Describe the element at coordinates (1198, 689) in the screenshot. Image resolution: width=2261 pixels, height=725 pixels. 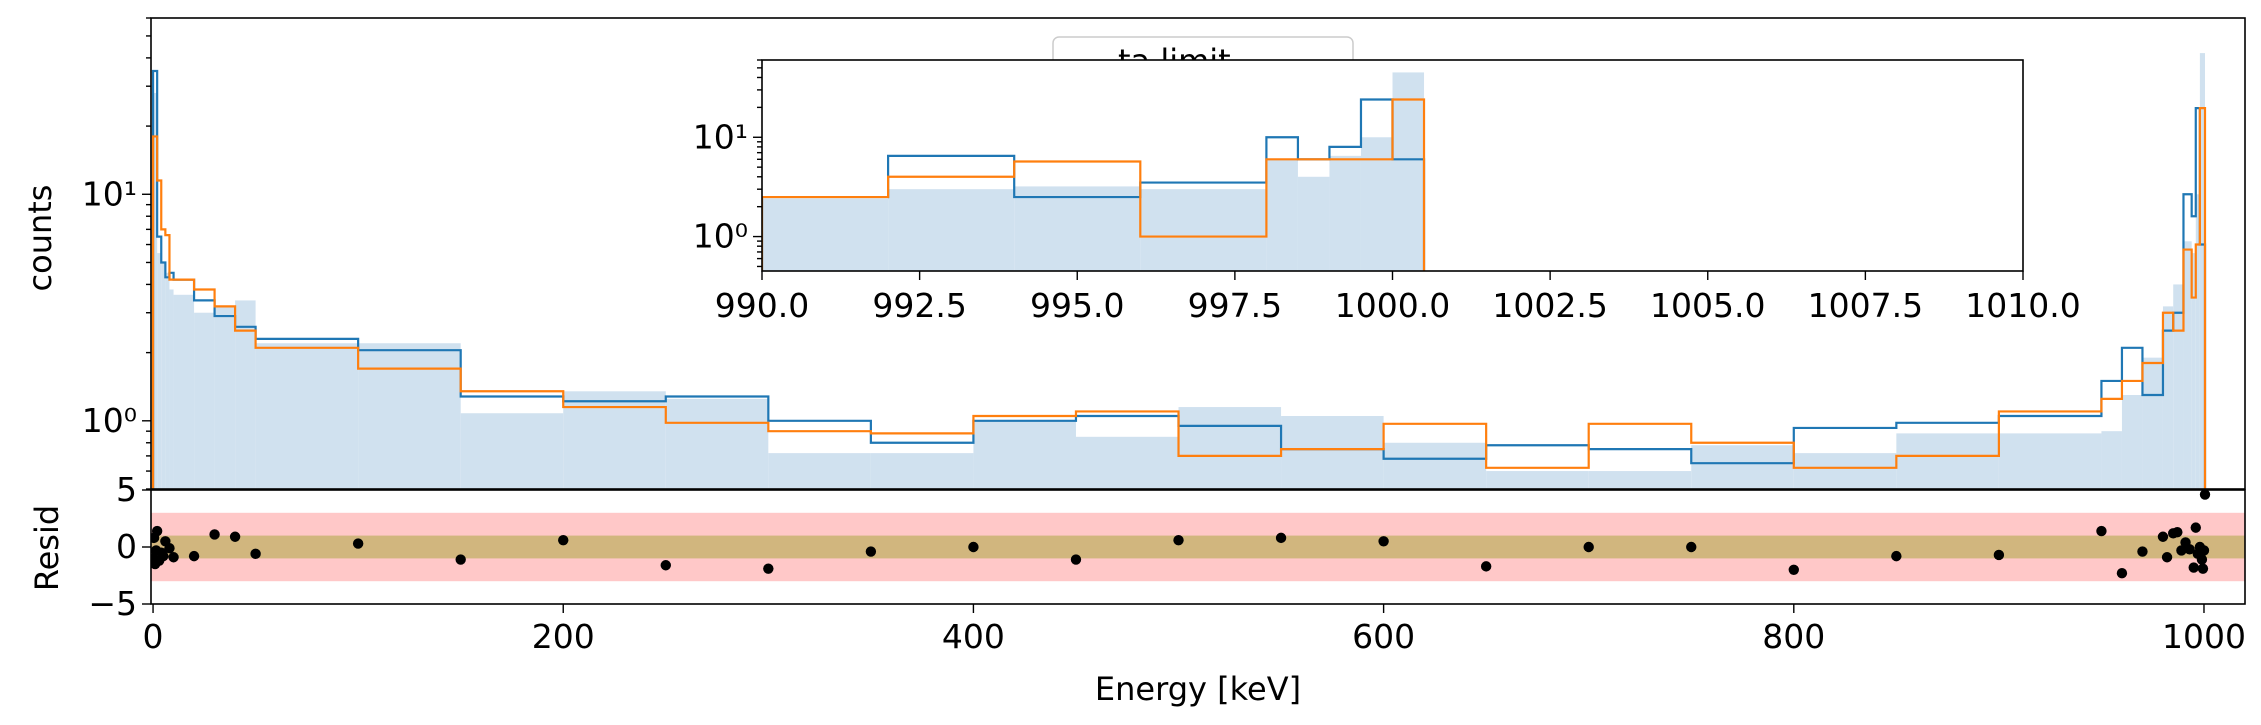
I see `x-axis-label: Energy [keV]` at that location.